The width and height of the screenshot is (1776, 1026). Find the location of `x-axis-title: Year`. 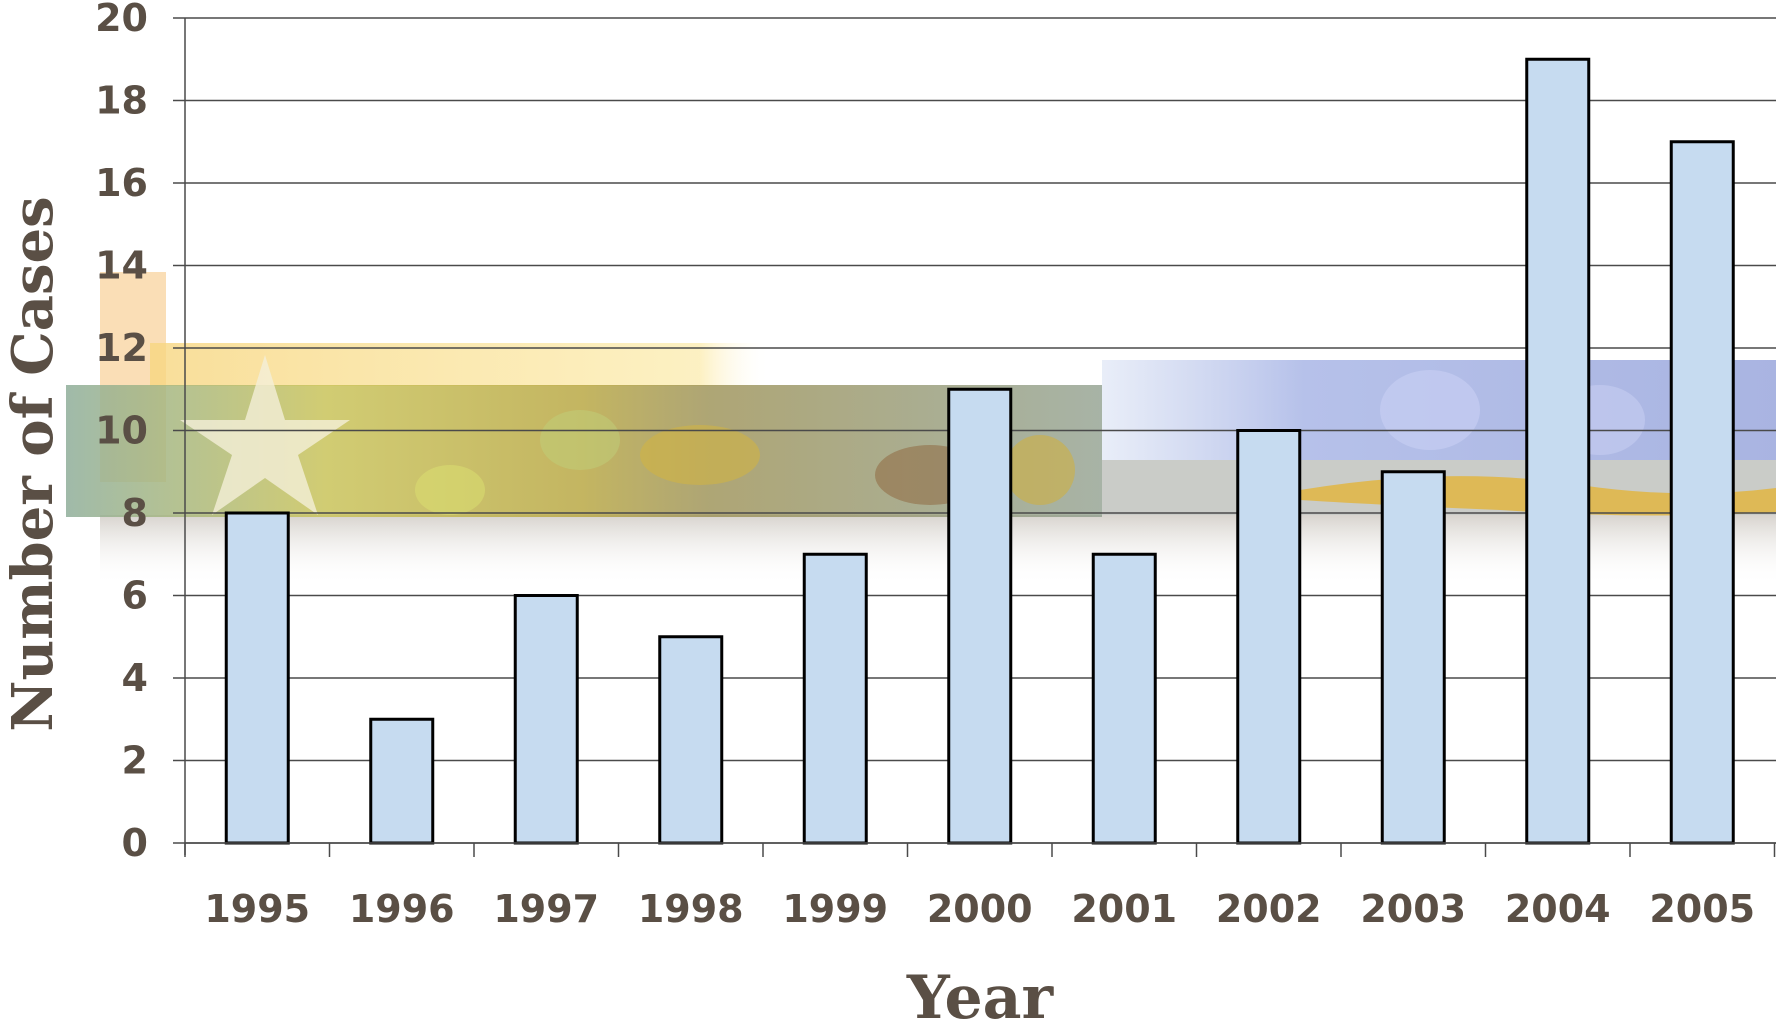

x-axis-title: Year is located at coordinates (980, 994).